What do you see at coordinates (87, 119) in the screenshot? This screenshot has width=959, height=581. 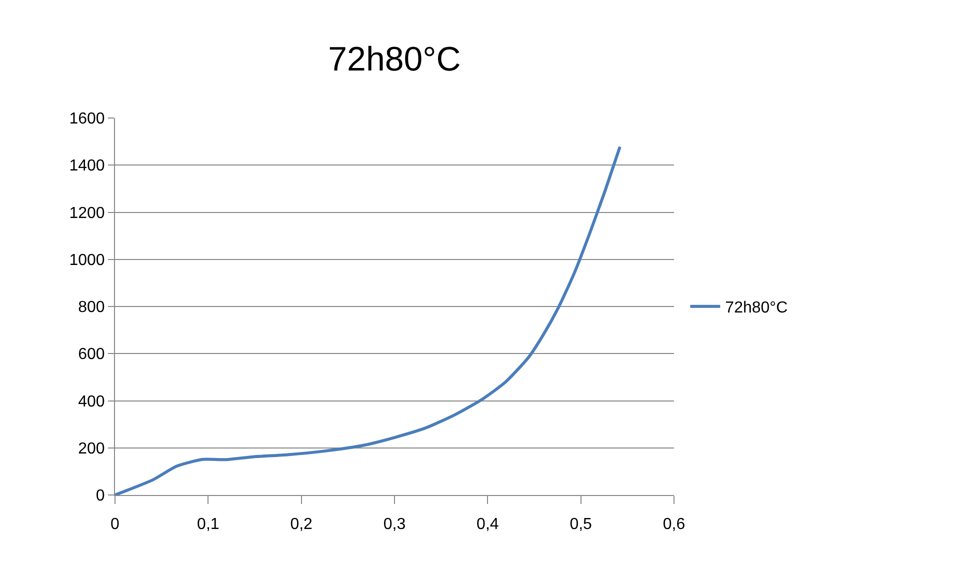 I see `y-tick-label: 1600` at bounding box center [87, 119].